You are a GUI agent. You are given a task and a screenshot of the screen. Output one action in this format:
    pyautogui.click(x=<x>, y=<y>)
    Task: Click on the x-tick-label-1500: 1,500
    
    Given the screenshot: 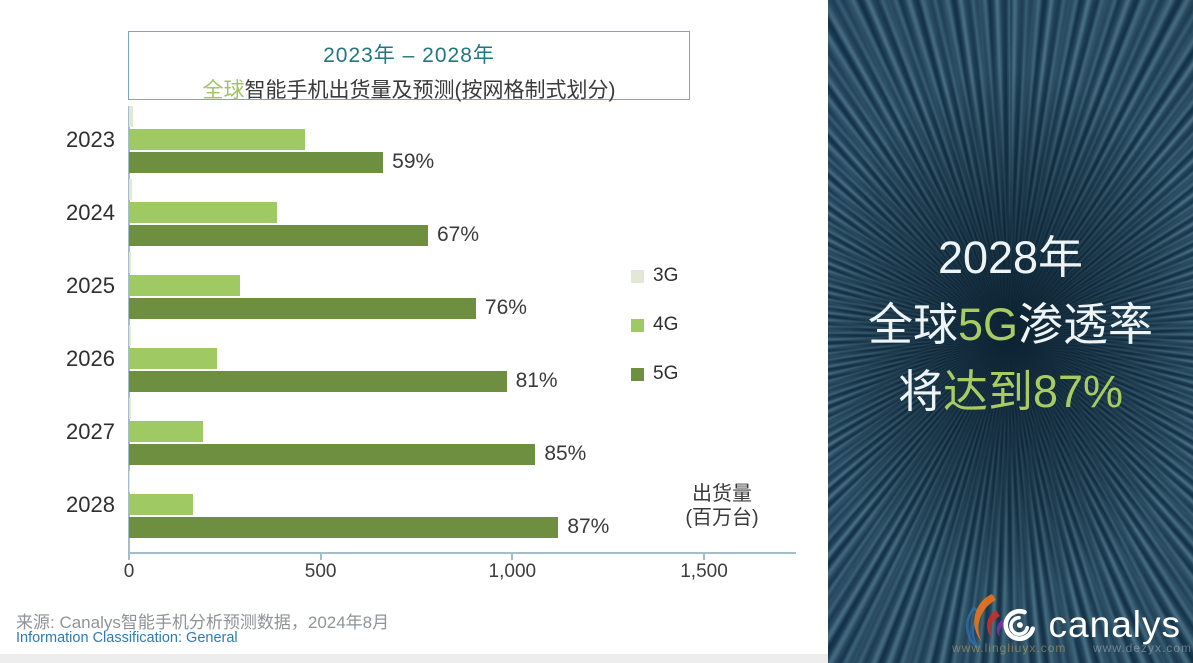 What is the action you would take?
    pyautogui.click(x=704, y=571)
    